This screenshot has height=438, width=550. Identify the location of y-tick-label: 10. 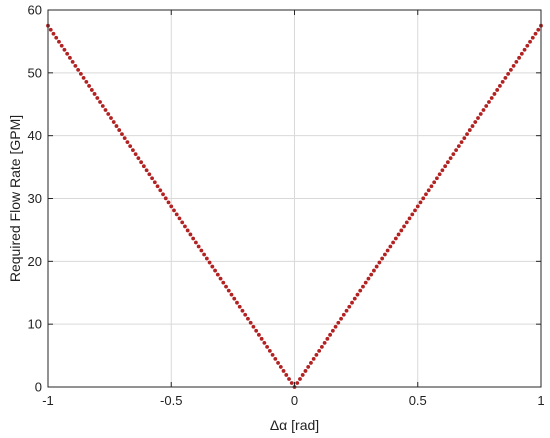
(35, 324).